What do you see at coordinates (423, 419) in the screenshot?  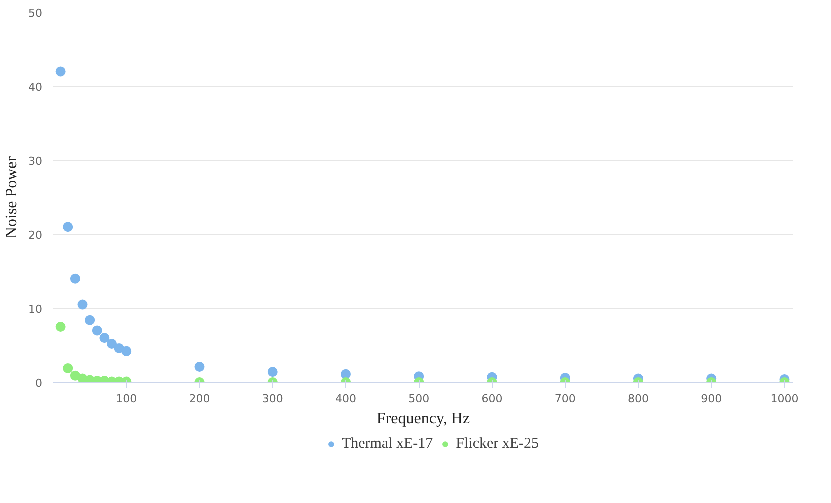 I see `x-axis-title: Frequency, Hz` at bounding box center [423, 419].